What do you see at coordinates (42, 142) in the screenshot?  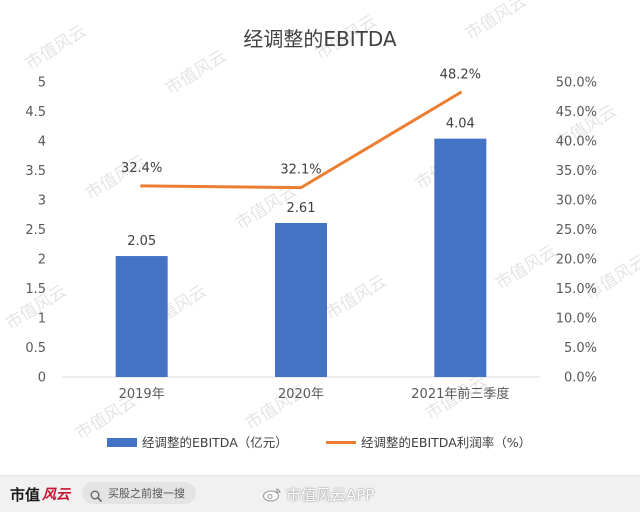 I see `left-axis-tick-label: 4` at bounding box center [42, 142].